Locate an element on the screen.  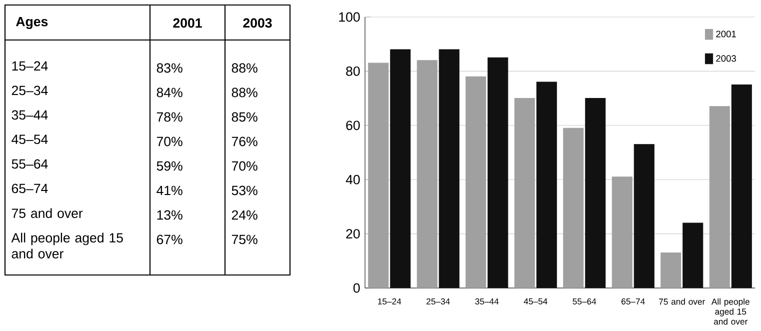
text: 2003 is located at coordinates (257, 23).